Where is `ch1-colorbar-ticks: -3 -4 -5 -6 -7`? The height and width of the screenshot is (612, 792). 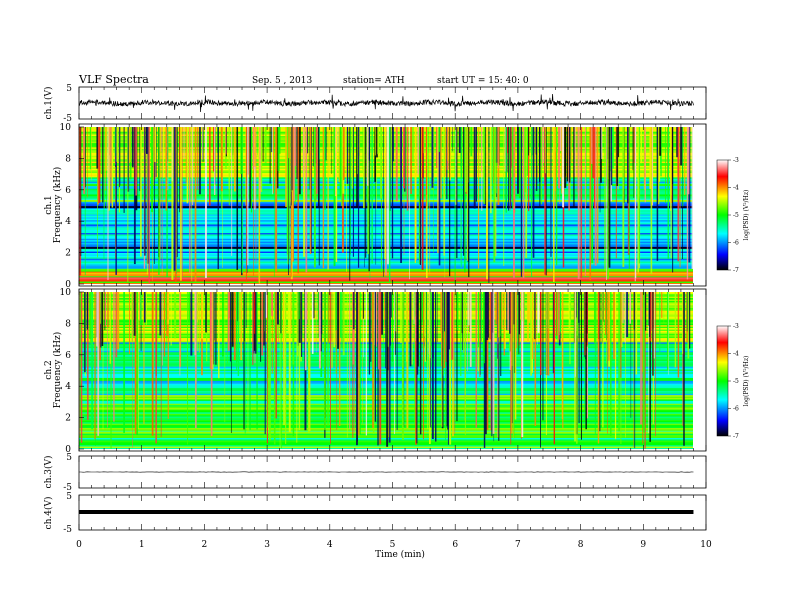
ch1-colorbar-ticks: -3 -4 -5 -6 -7 is located at coordinates (733, 215).